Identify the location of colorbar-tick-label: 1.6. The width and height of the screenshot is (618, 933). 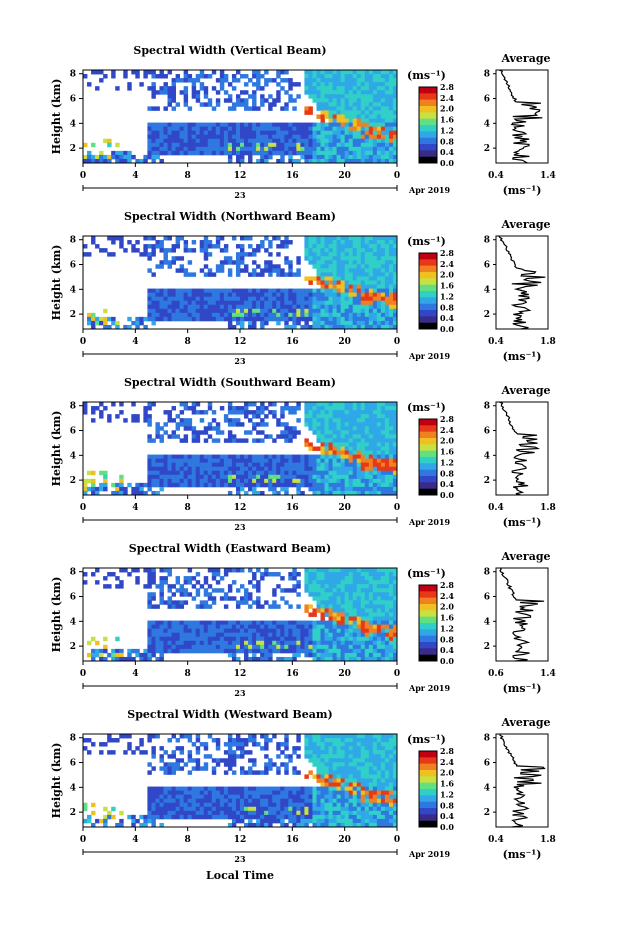
(447, 452).